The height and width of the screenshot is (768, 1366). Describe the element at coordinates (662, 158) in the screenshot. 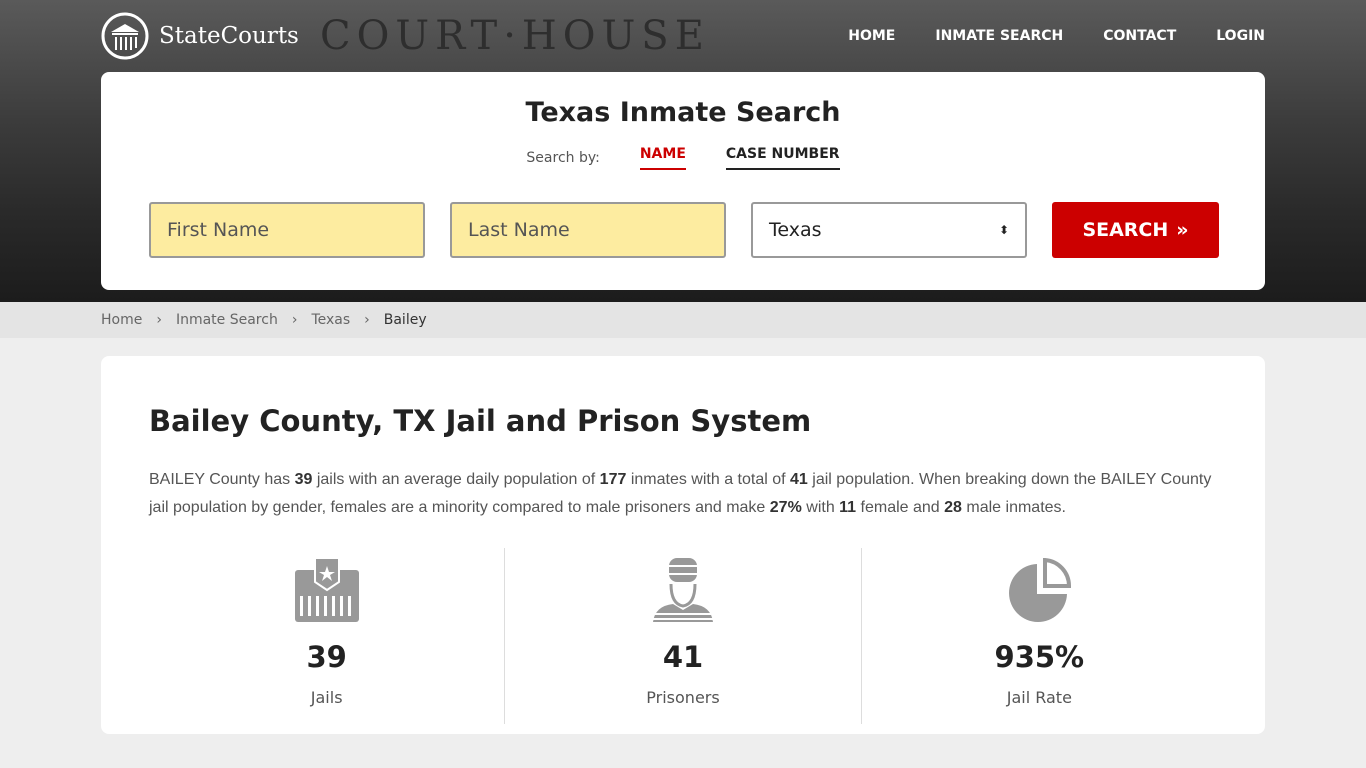

I see `tab-name: NAME` at that location.